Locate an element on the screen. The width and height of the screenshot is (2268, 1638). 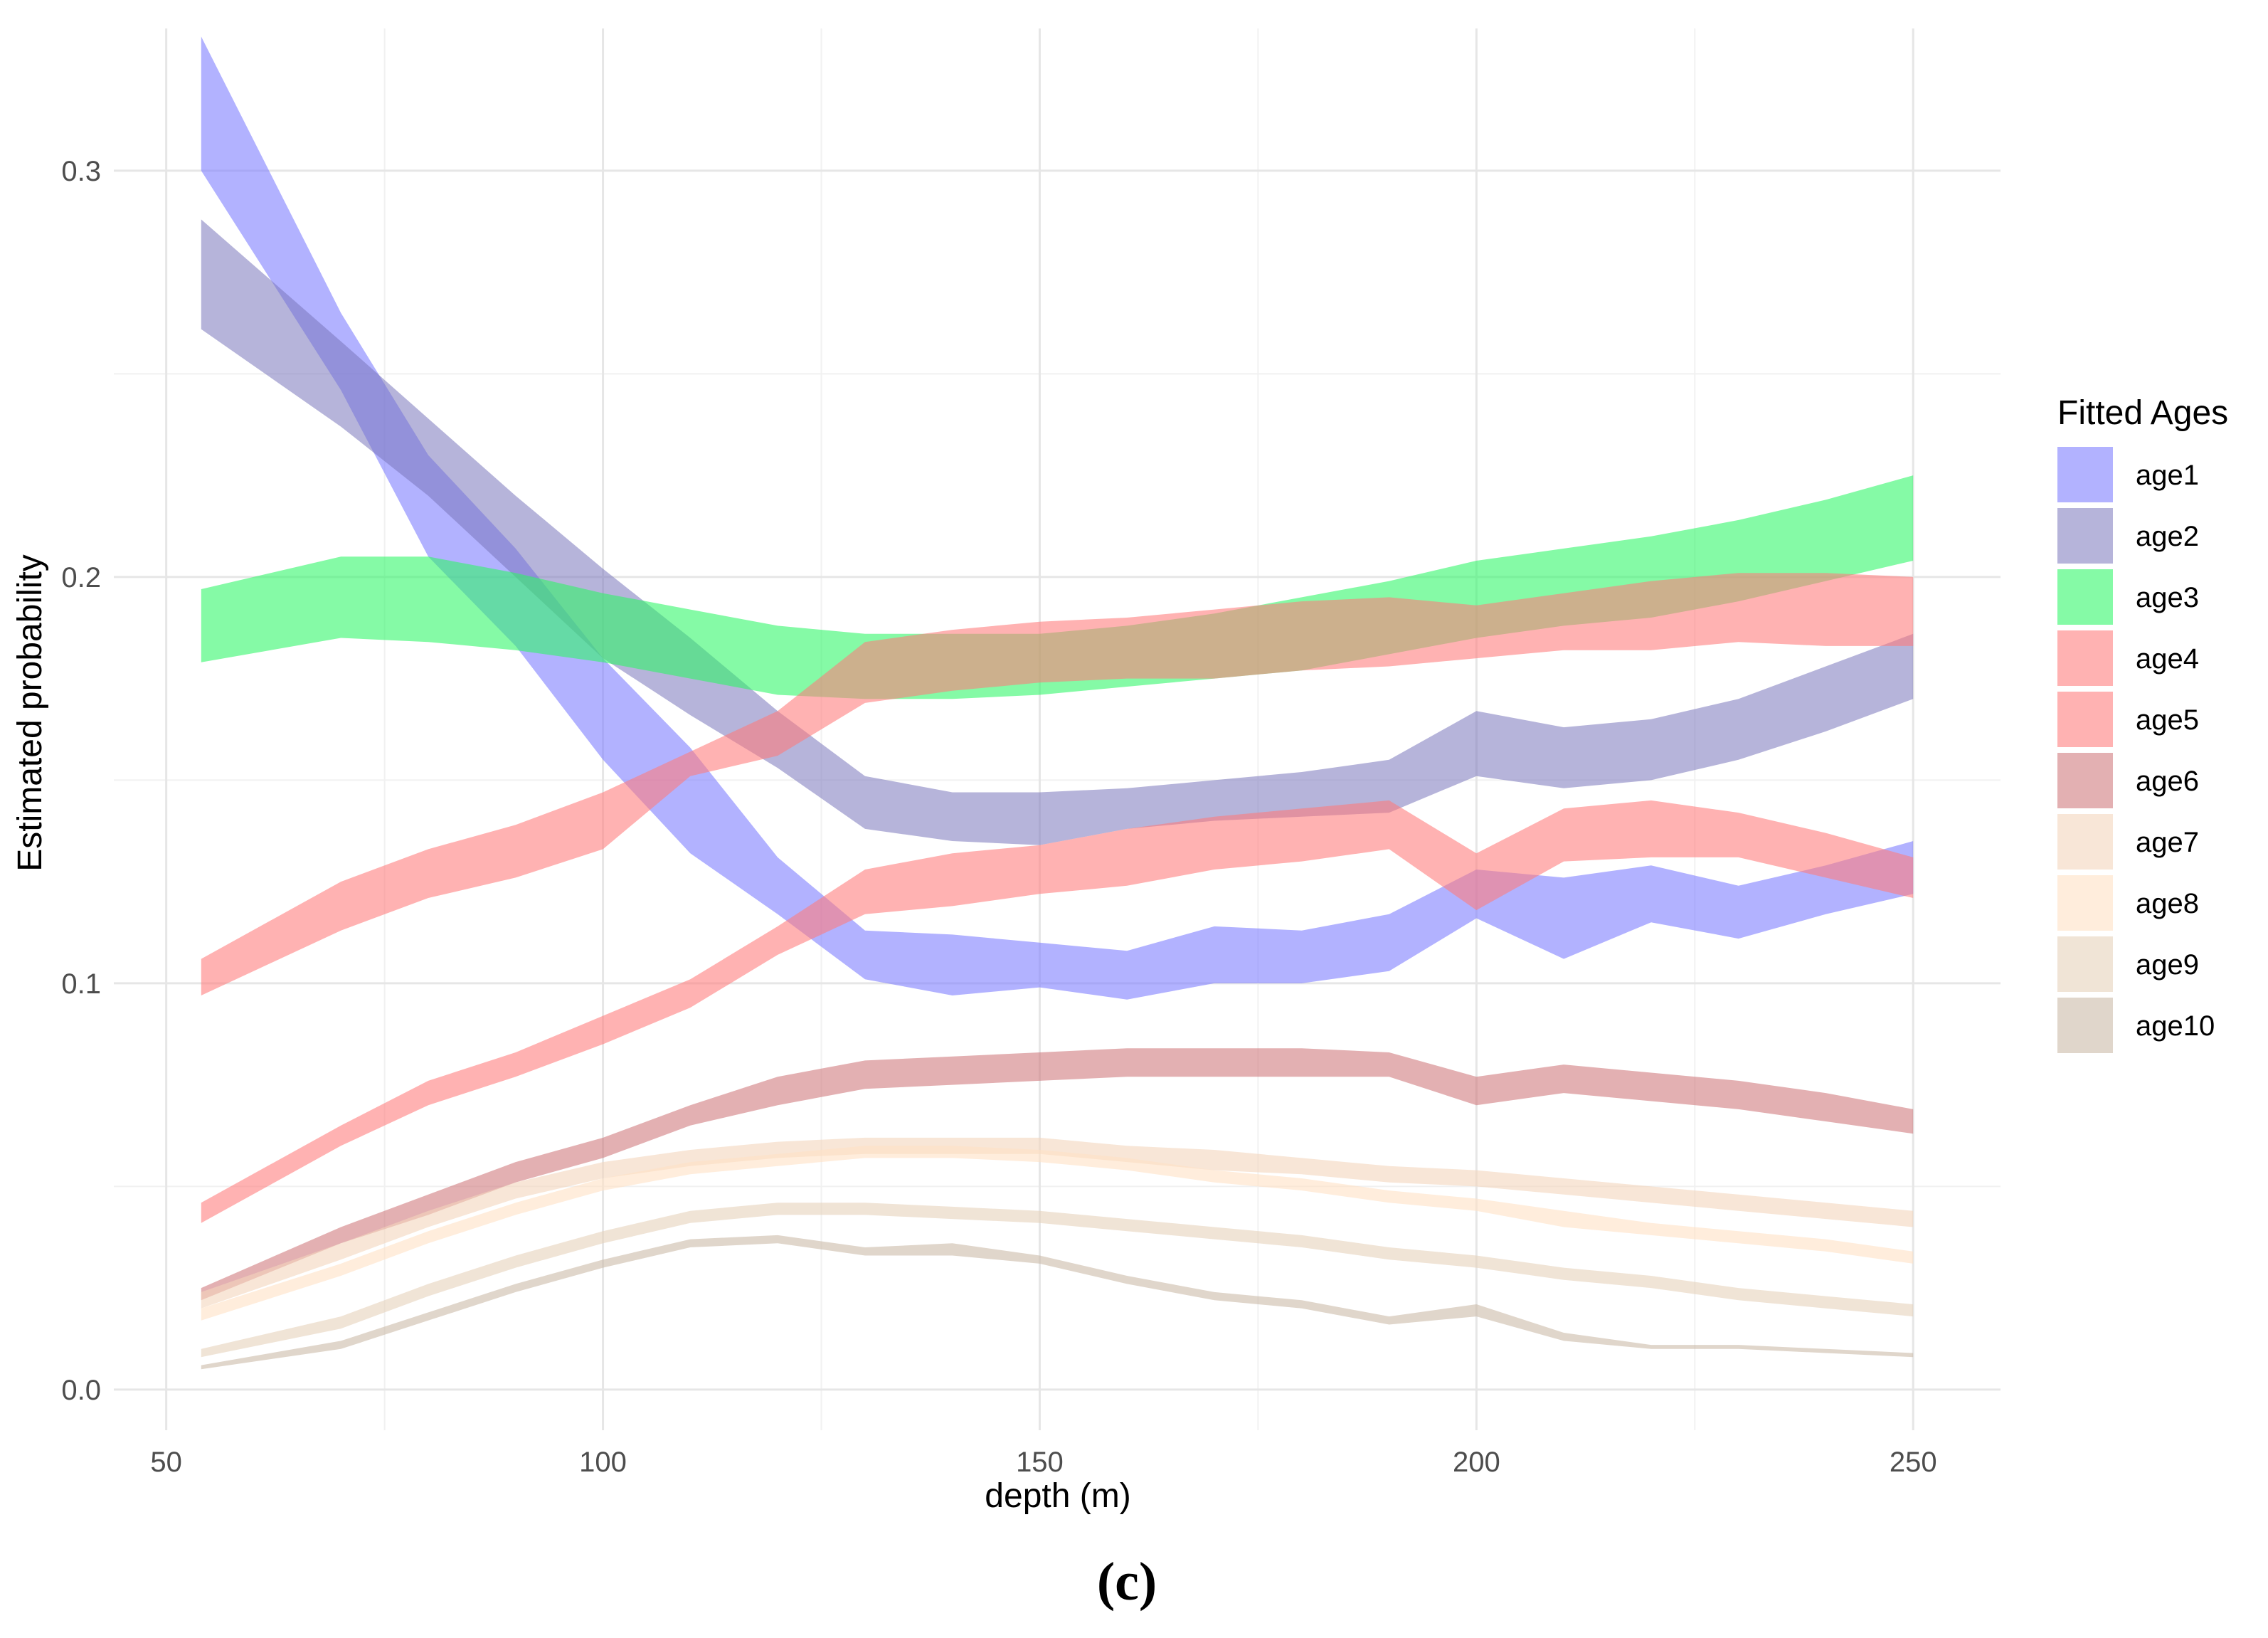
x-tick-label: 150 is located at coordinates (1040, 1462).